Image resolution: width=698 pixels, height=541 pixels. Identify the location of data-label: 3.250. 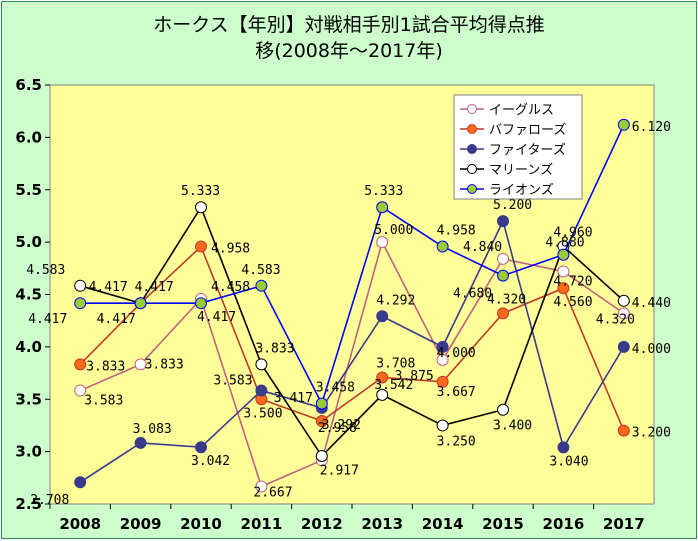
(456, 441).